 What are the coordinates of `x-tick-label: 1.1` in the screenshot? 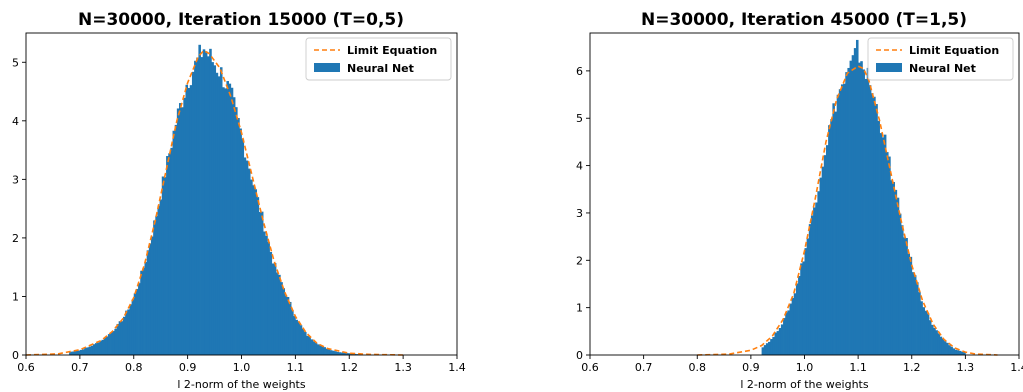 It's located at (296, 367).